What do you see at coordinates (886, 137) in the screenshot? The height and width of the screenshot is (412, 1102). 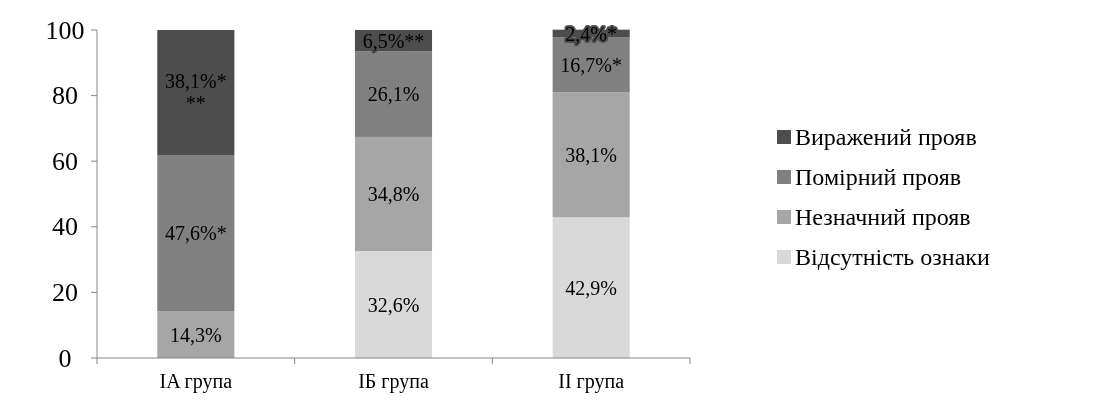 I see `legend-label: Виражений прояв` at bounding box center [886, 137].